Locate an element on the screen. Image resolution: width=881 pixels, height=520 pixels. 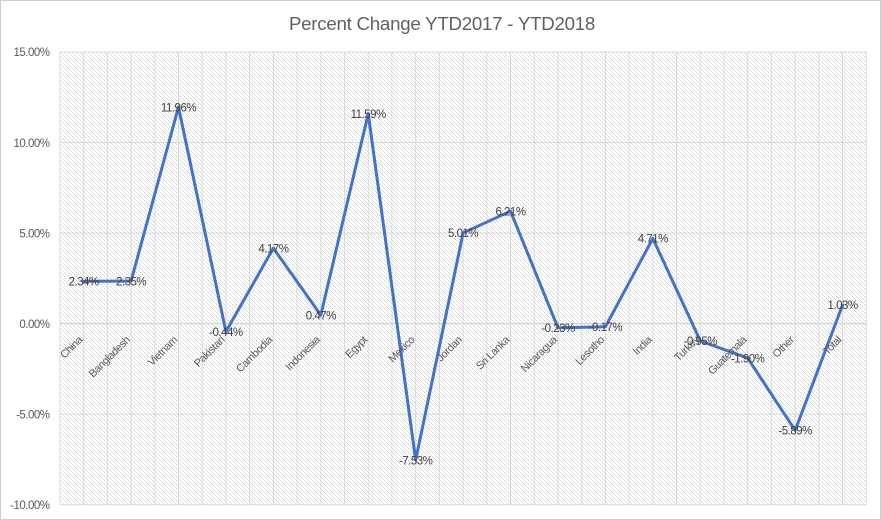
svg-text:Percent Change YTD2017 - YTD20: Percent Change YTD2017 - YTD2018 is located at coordinates (442, 23).